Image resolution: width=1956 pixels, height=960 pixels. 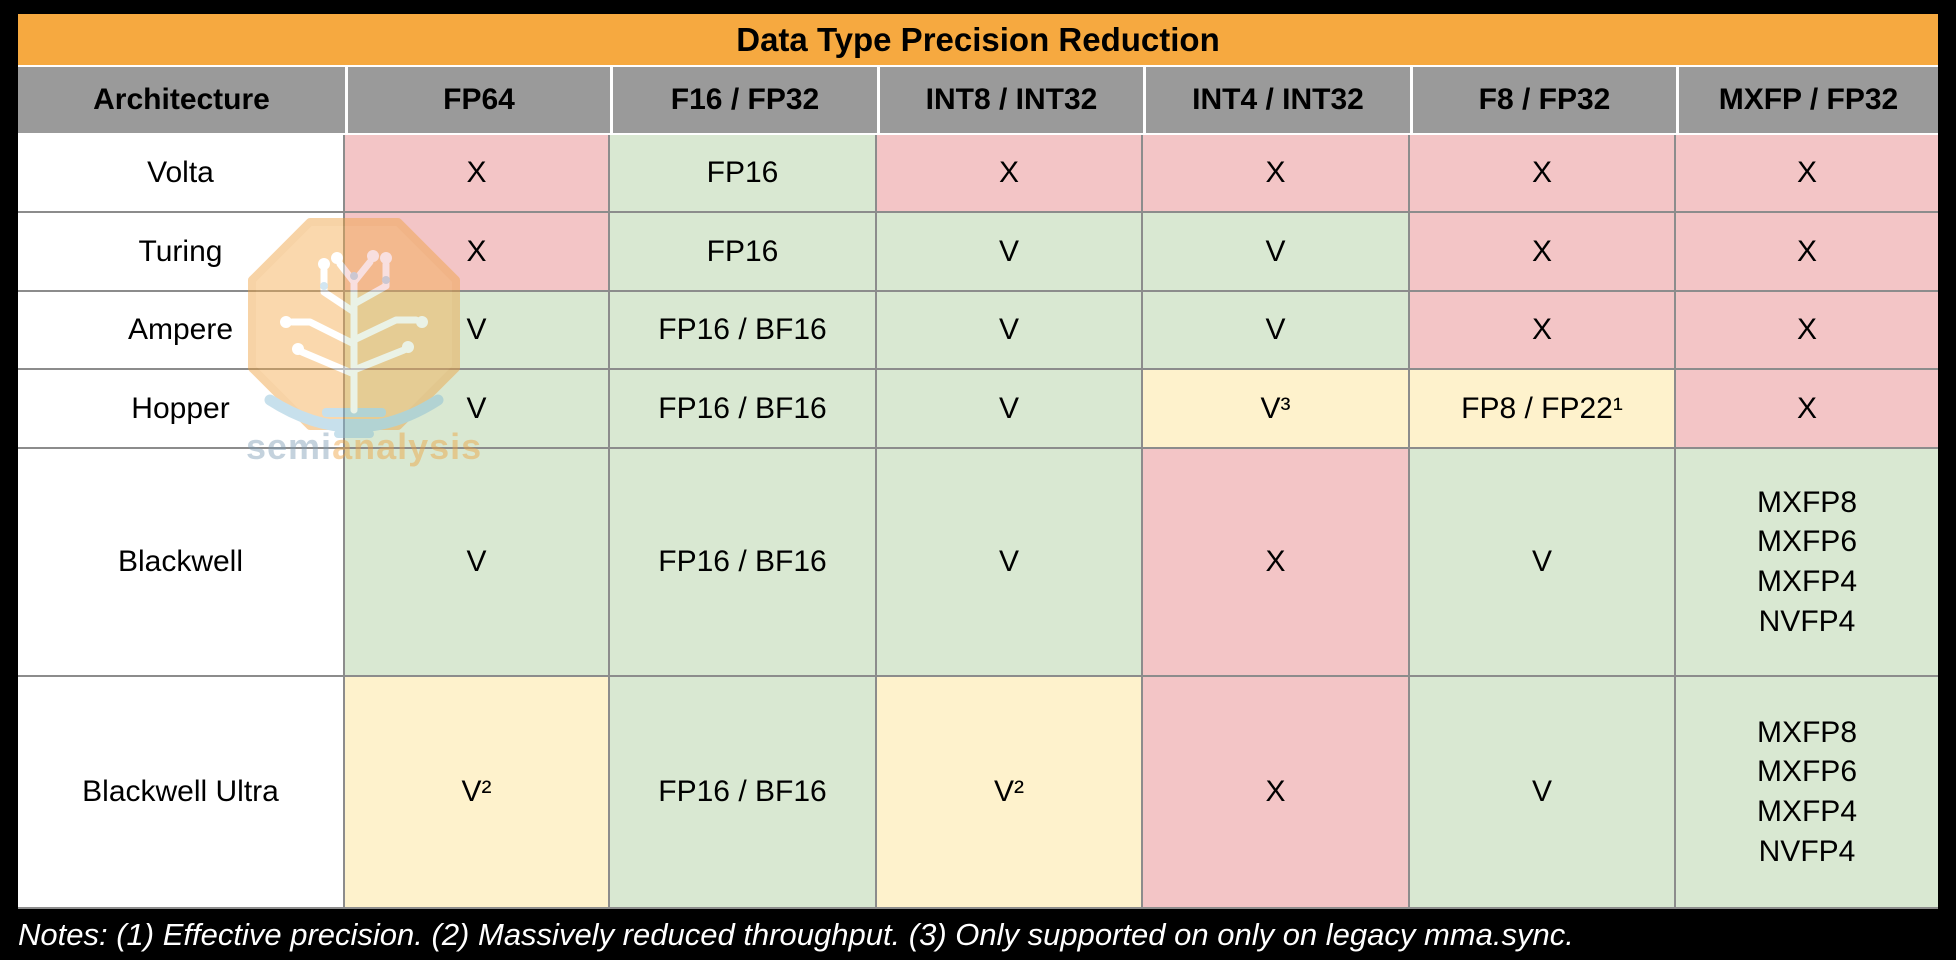 I want to click on cell-volta-mxfp: X, so click(x=1807, y=174).